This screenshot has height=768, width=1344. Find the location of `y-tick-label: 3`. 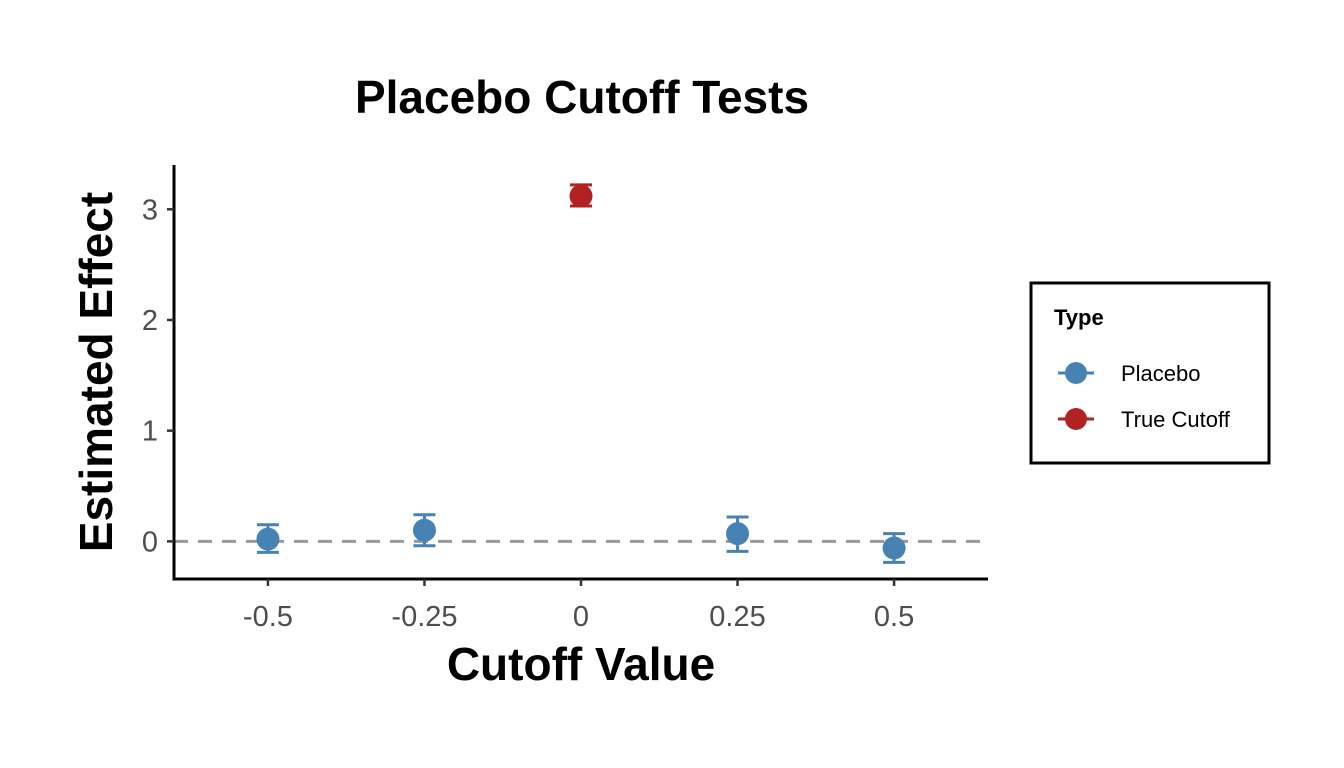

y-tick-label: 3 is located at coordinates (150, 210).